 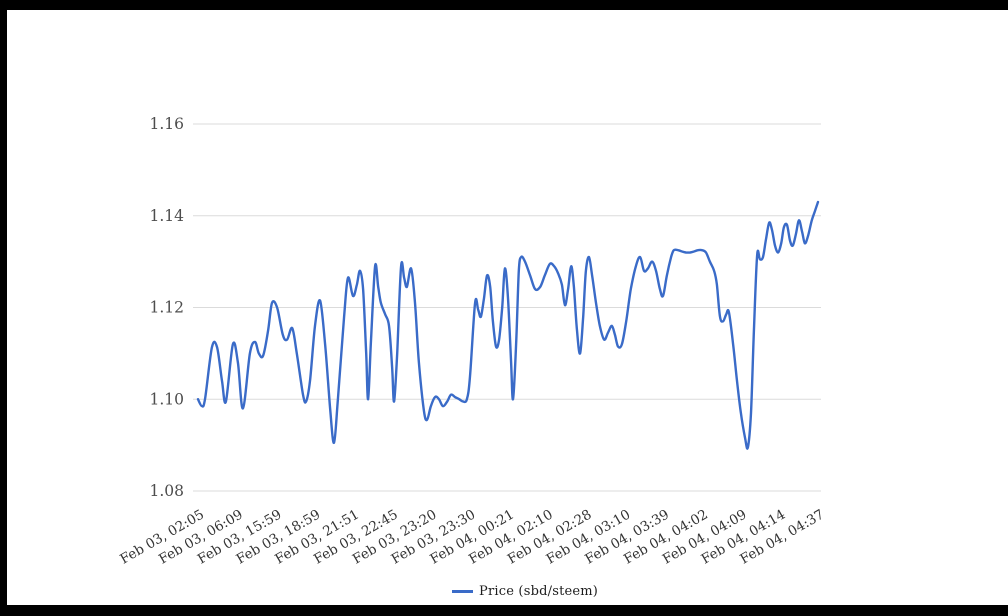 I want to click on legend-line-swatch, so click(x=462, y=591).